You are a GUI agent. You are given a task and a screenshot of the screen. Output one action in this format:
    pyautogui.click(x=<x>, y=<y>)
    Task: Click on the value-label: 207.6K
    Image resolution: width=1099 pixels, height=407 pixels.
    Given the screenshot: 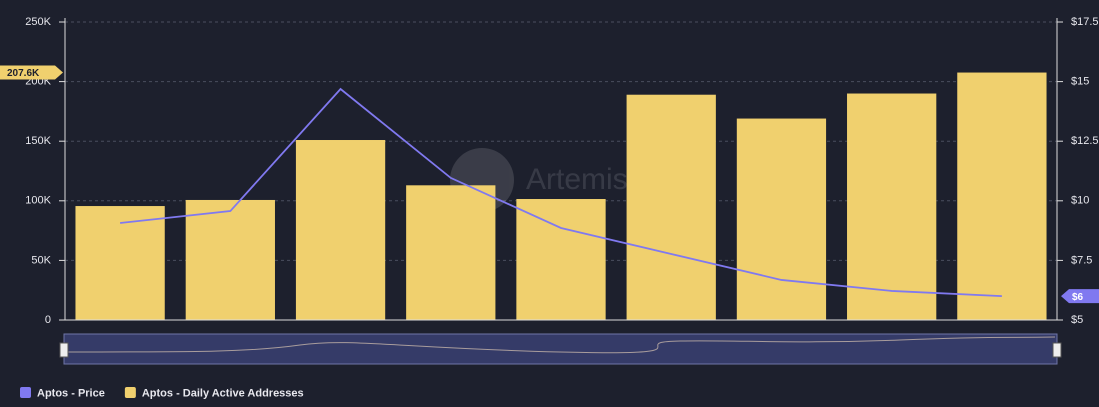 What is the action you would take?
    pyautogui.click(x=23, y=73)
    